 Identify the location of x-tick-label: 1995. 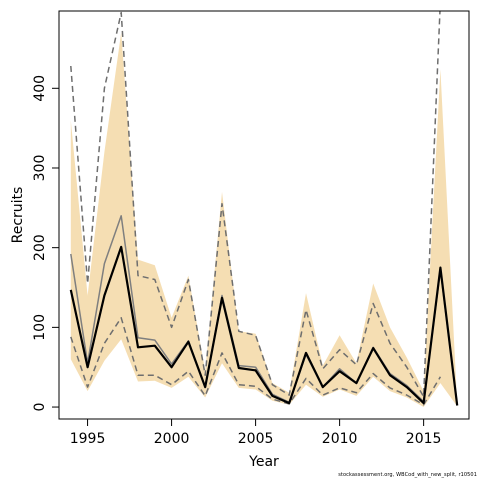
(88, 439).